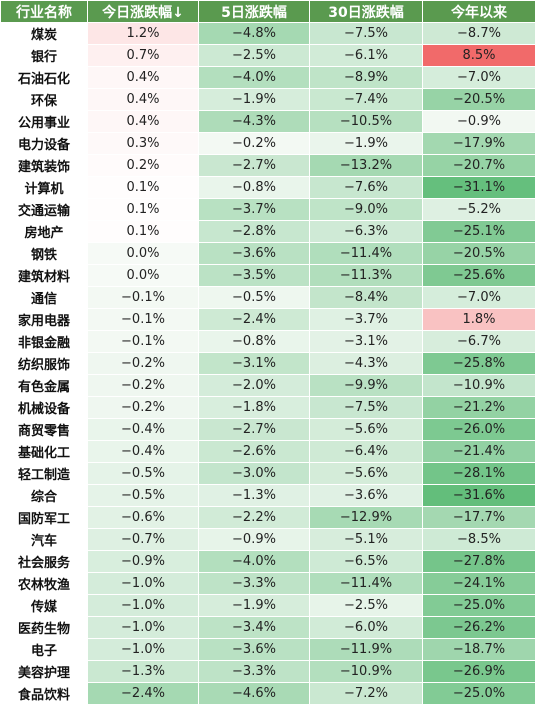 The width and height of the screenshot is (535, 705). I want to click on header-row: 行业名称 今日涨跌幅↓ 5日涨跌幅 30日涨跌幅 今年以来, so click(267, 11).